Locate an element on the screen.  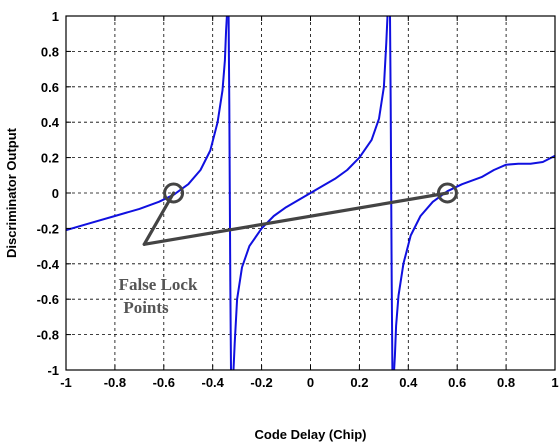
y-tick-label: 0.2 is located at coordinates (50, 158).